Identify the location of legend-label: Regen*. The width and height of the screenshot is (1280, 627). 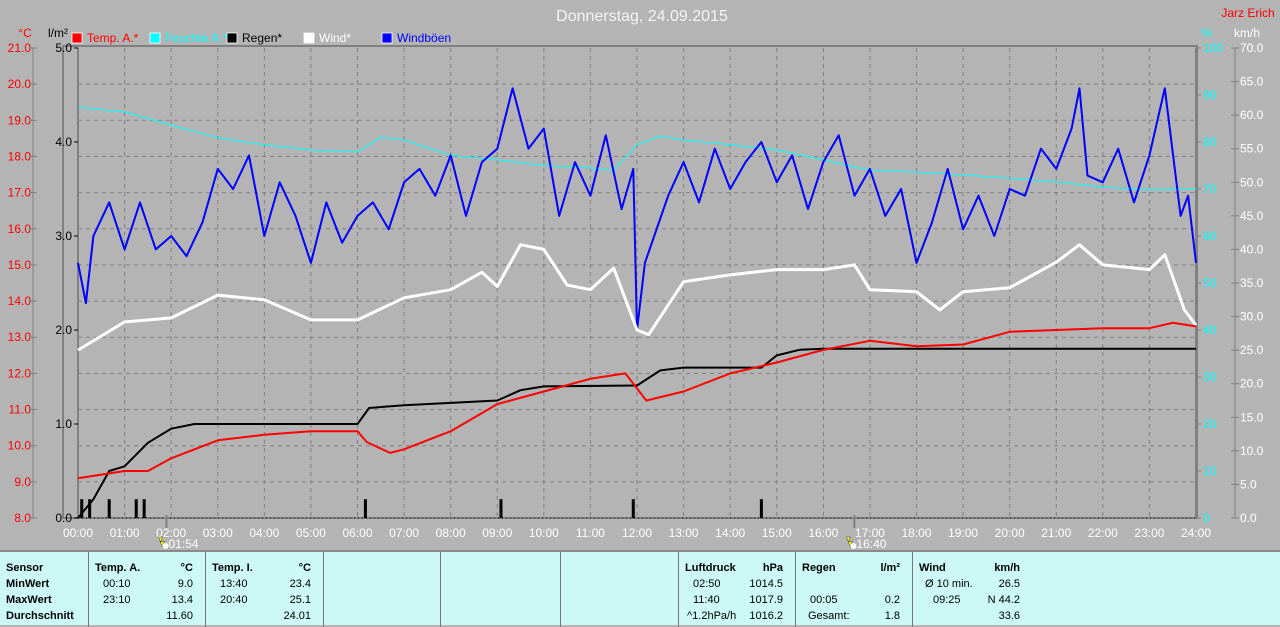
(262, 38).